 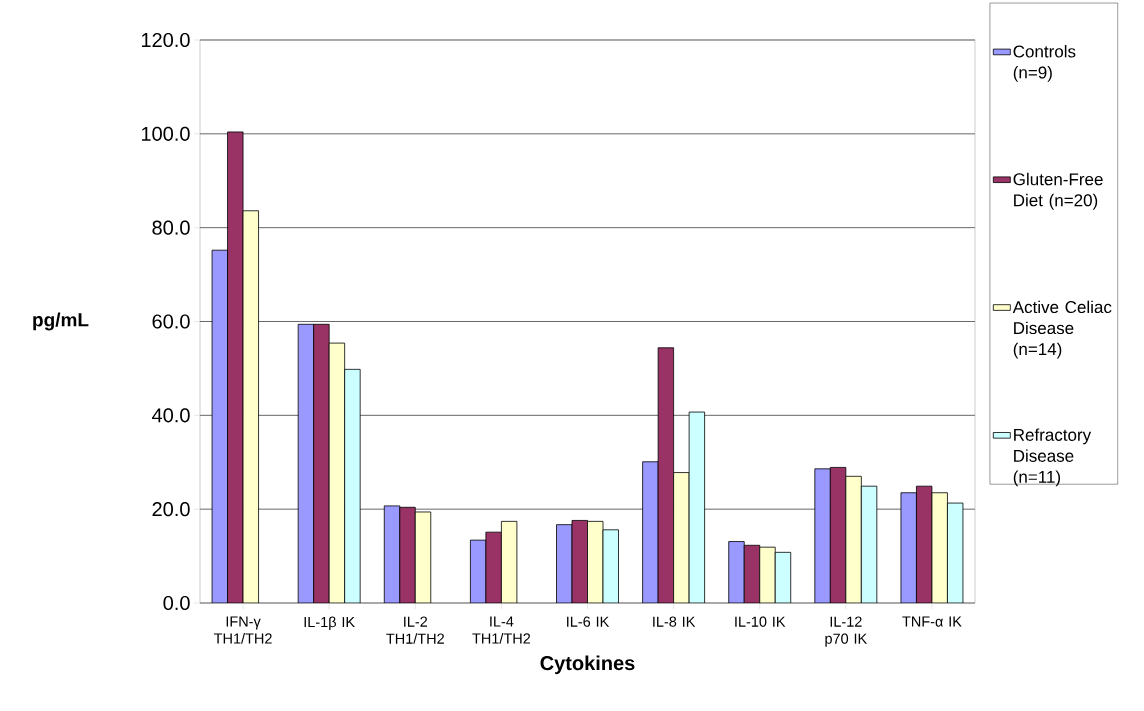 I want to click on y-tick-label: 100.0, so click(x=165, y=133).